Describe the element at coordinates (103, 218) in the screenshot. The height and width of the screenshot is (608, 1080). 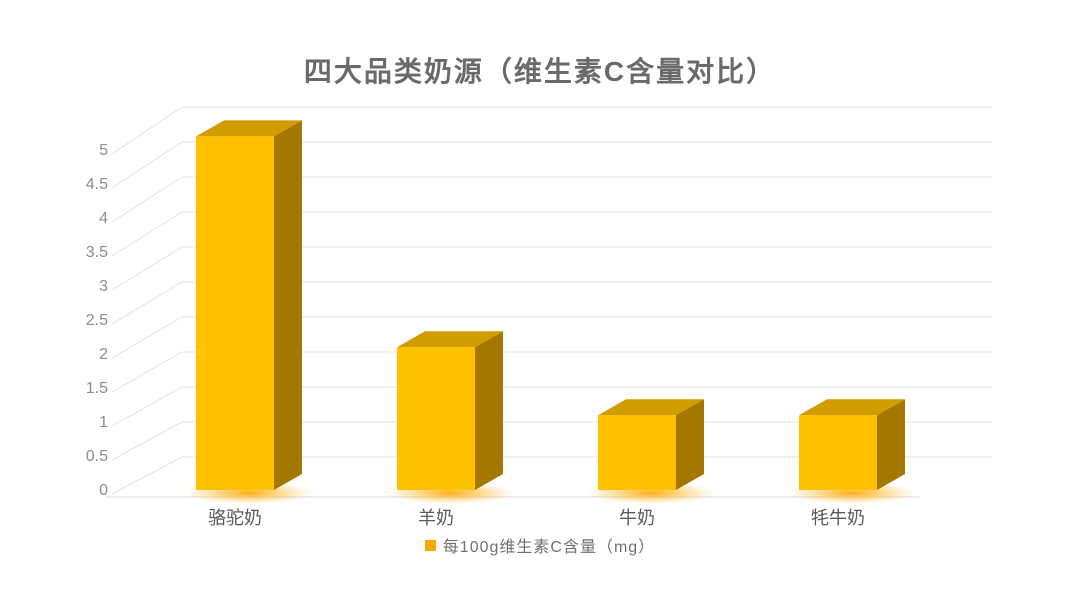
I see `y-axis-tick-label: 4` at that location.